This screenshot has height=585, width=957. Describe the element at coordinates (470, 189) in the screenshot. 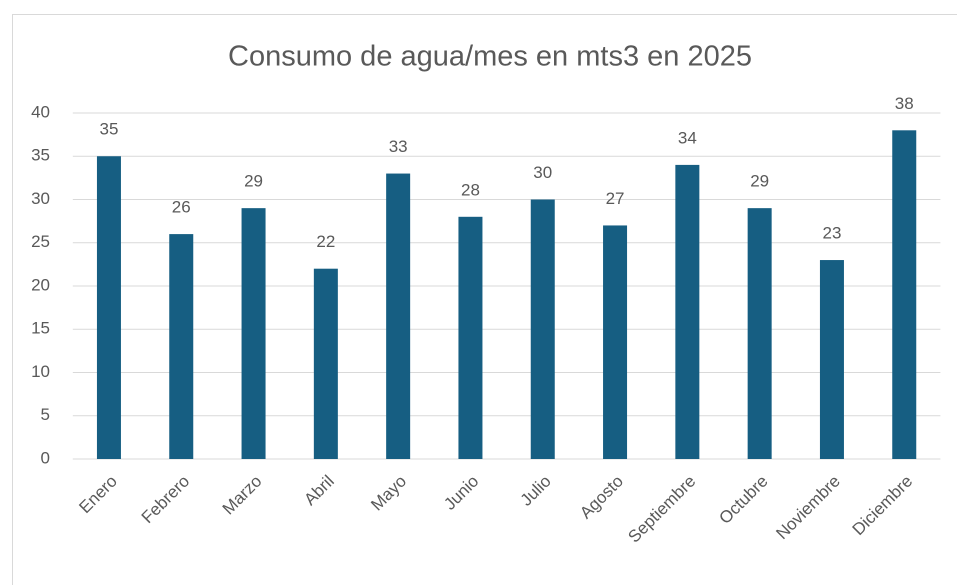

I see `data-label: 28` at that location.